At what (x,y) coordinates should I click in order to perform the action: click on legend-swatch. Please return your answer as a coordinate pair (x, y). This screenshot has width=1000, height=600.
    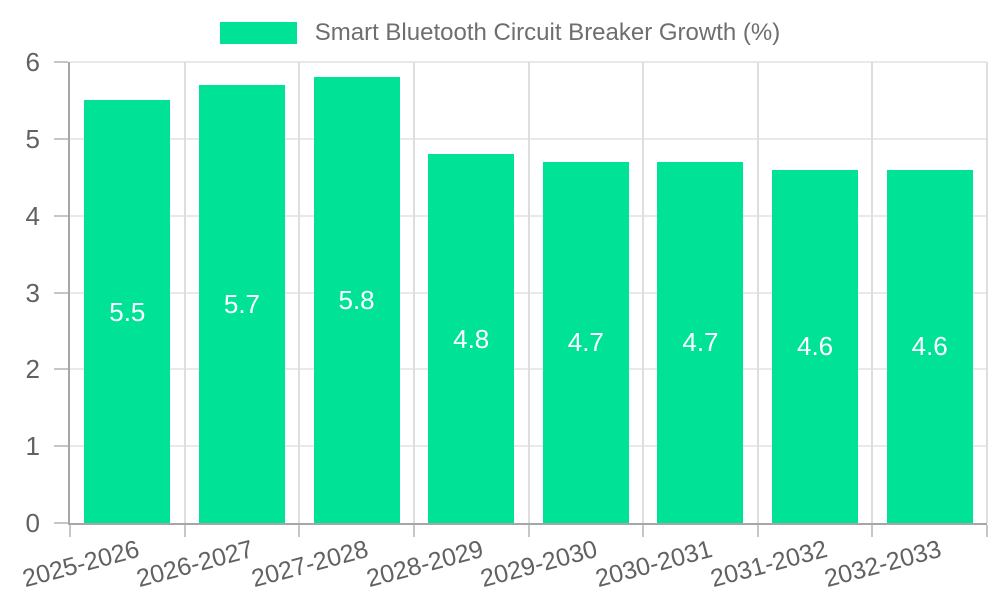
    Looking at the image, I should click on (258, 33).